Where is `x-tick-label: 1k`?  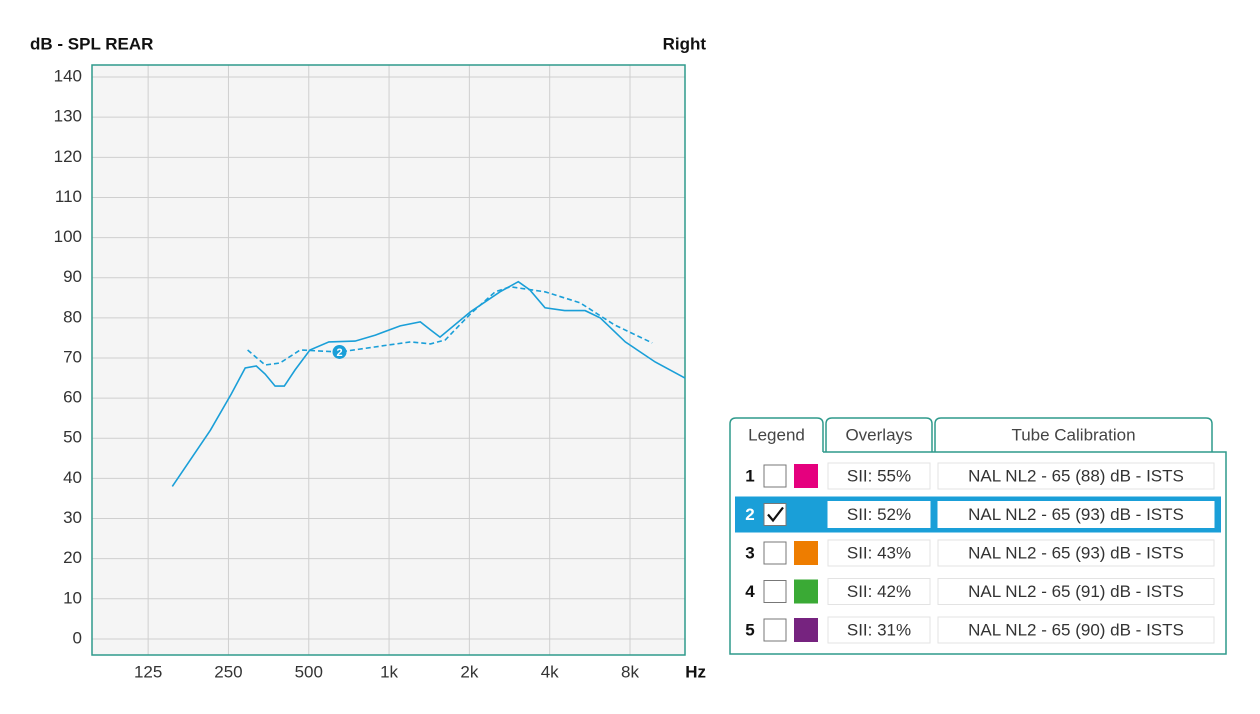 x-tick-label: 1k is located at coordinates (389, 671).